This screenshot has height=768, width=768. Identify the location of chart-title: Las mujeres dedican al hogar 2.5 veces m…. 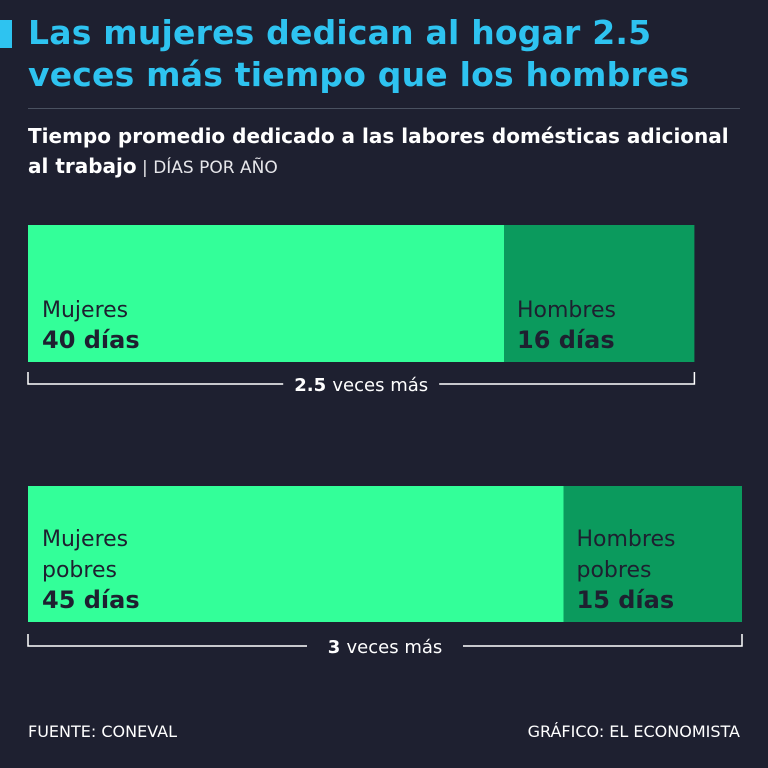
(359, 53).